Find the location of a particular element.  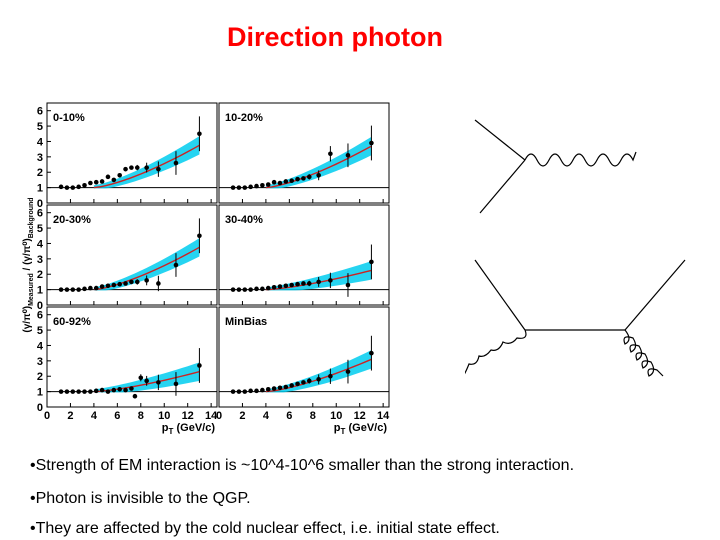

y-tick-label: 1 is located at coordinates (40, 393).